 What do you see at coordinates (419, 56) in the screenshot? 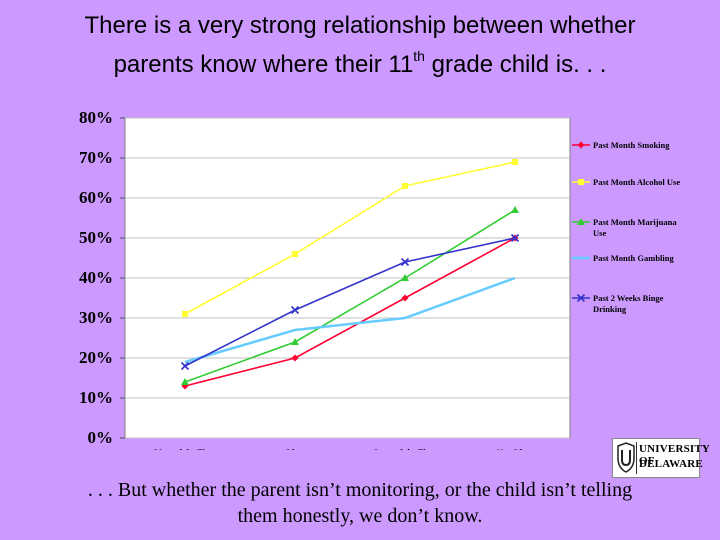
I see `title-line-2-sup: th` at bounding box center [419, 56].